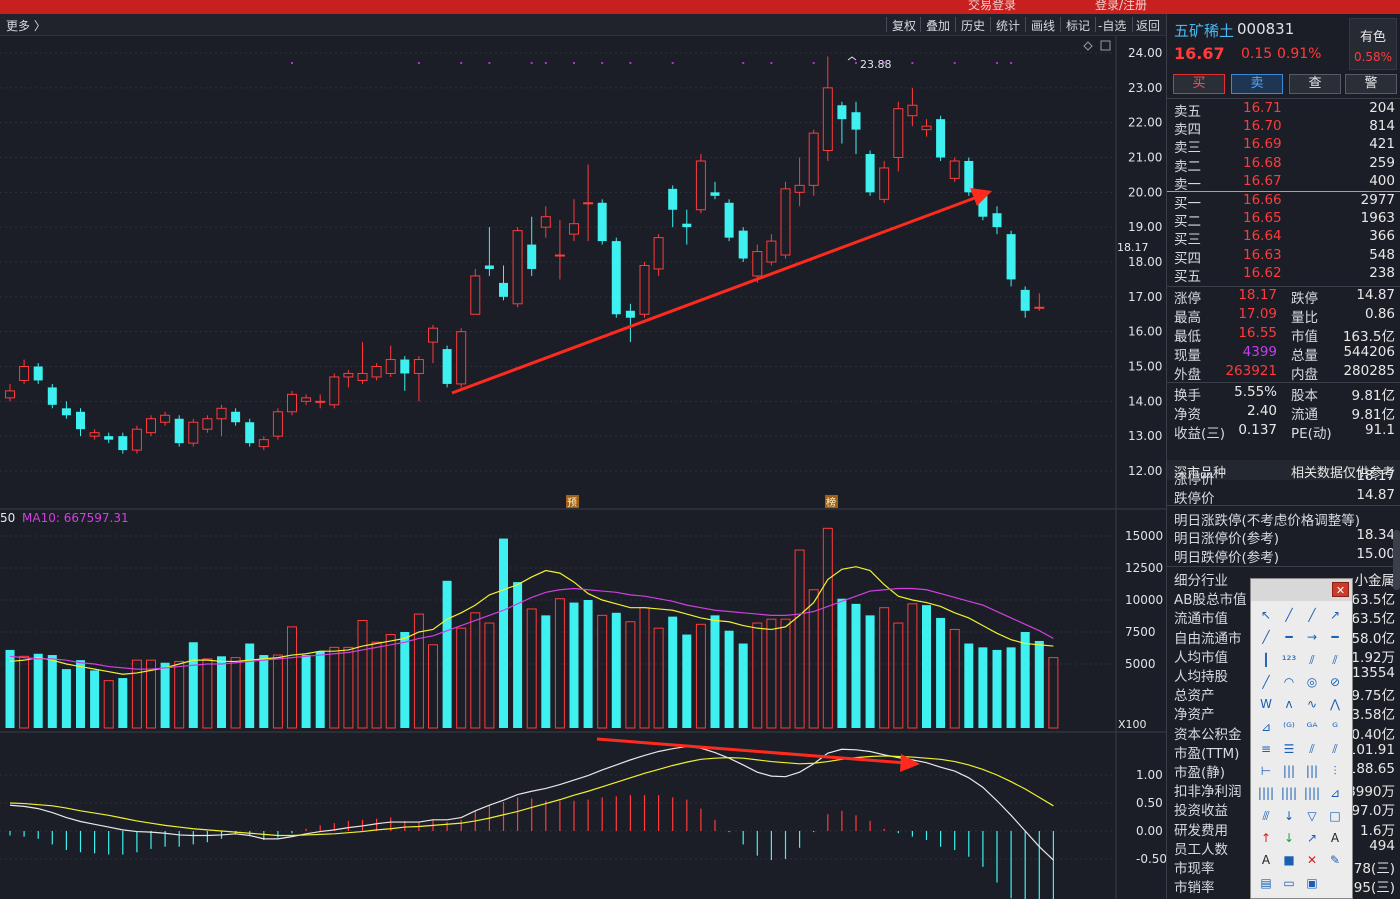 This screenshot has height=899, width=1400. What do you see at coordinates (1266, 726) in the screenshot?
I see `cycle-icon: ⊿` at bounding box center [1266, 726].